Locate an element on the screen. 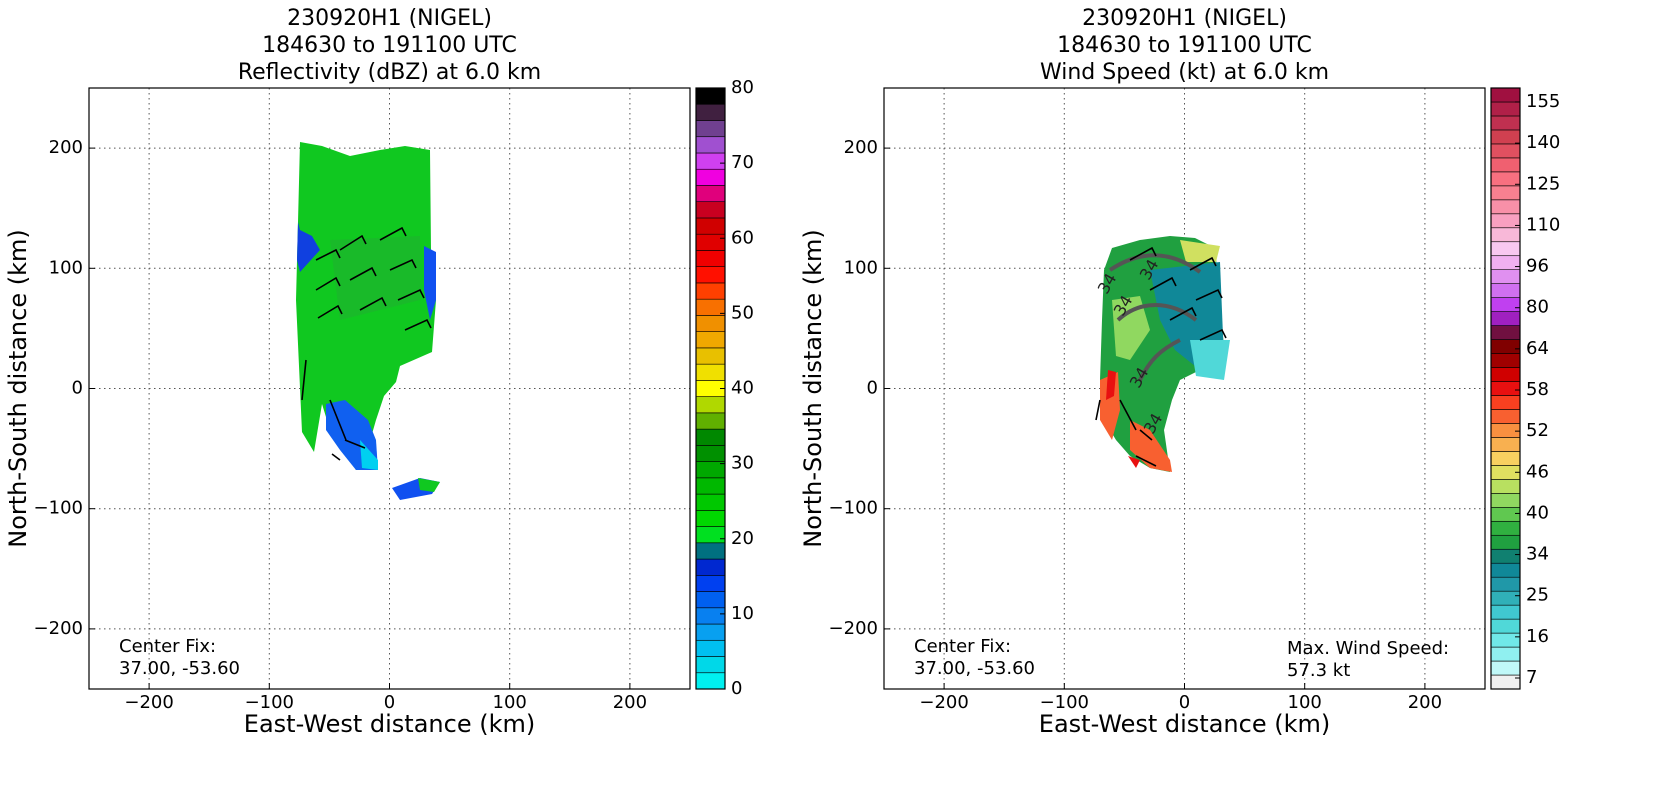 Image resolution: width=1655 pixels, height=787 pixels. colorbar-frame is located at coordinates (1505, 388).